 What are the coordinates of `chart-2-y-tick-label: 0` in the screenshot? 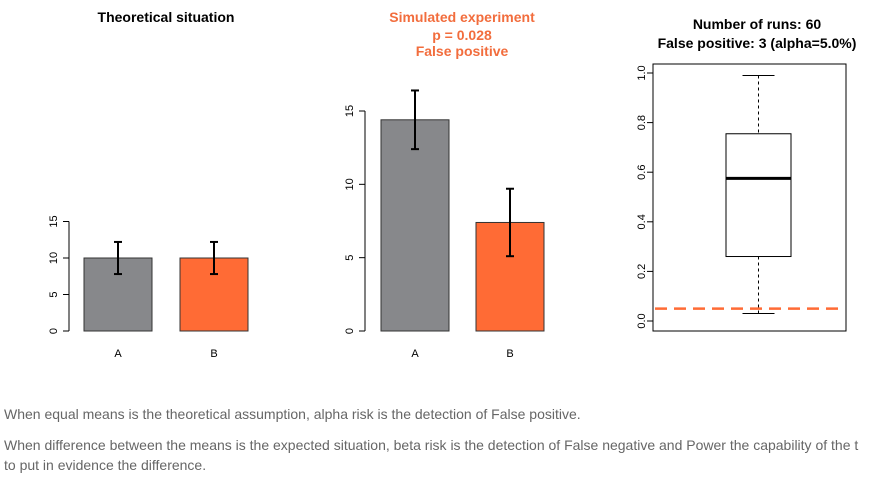 It's located at (350, 331).